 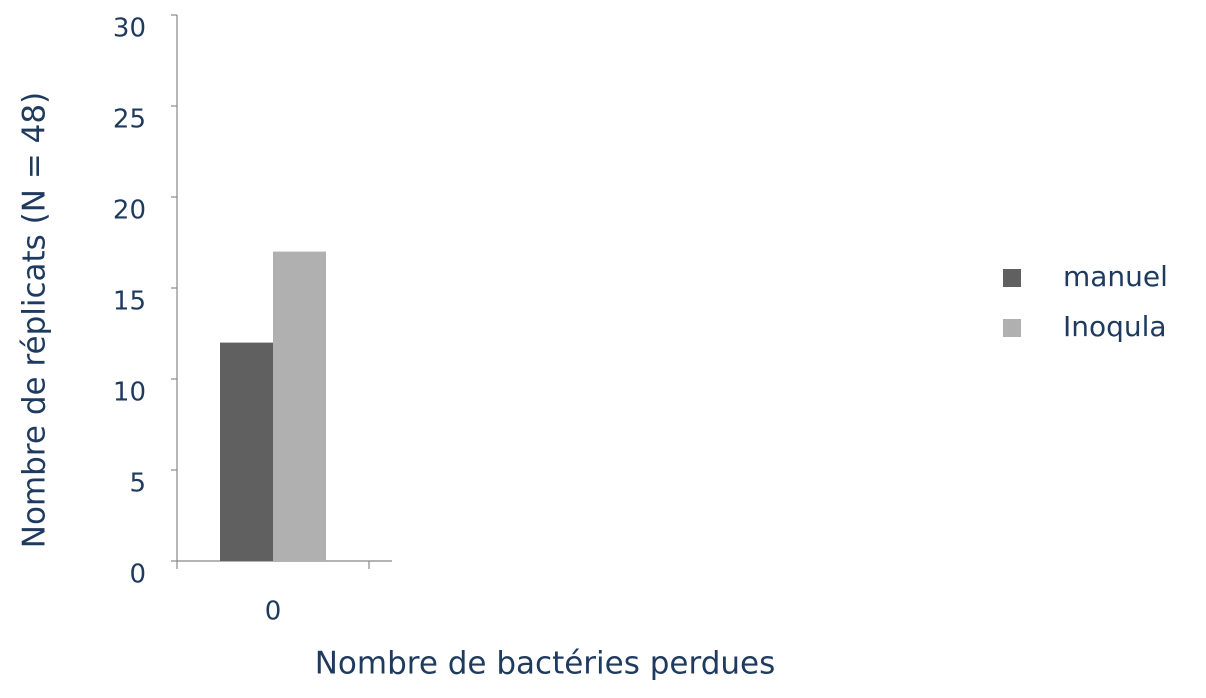 I want to click on y-tick-label: 30, so click(x=129, y=29).